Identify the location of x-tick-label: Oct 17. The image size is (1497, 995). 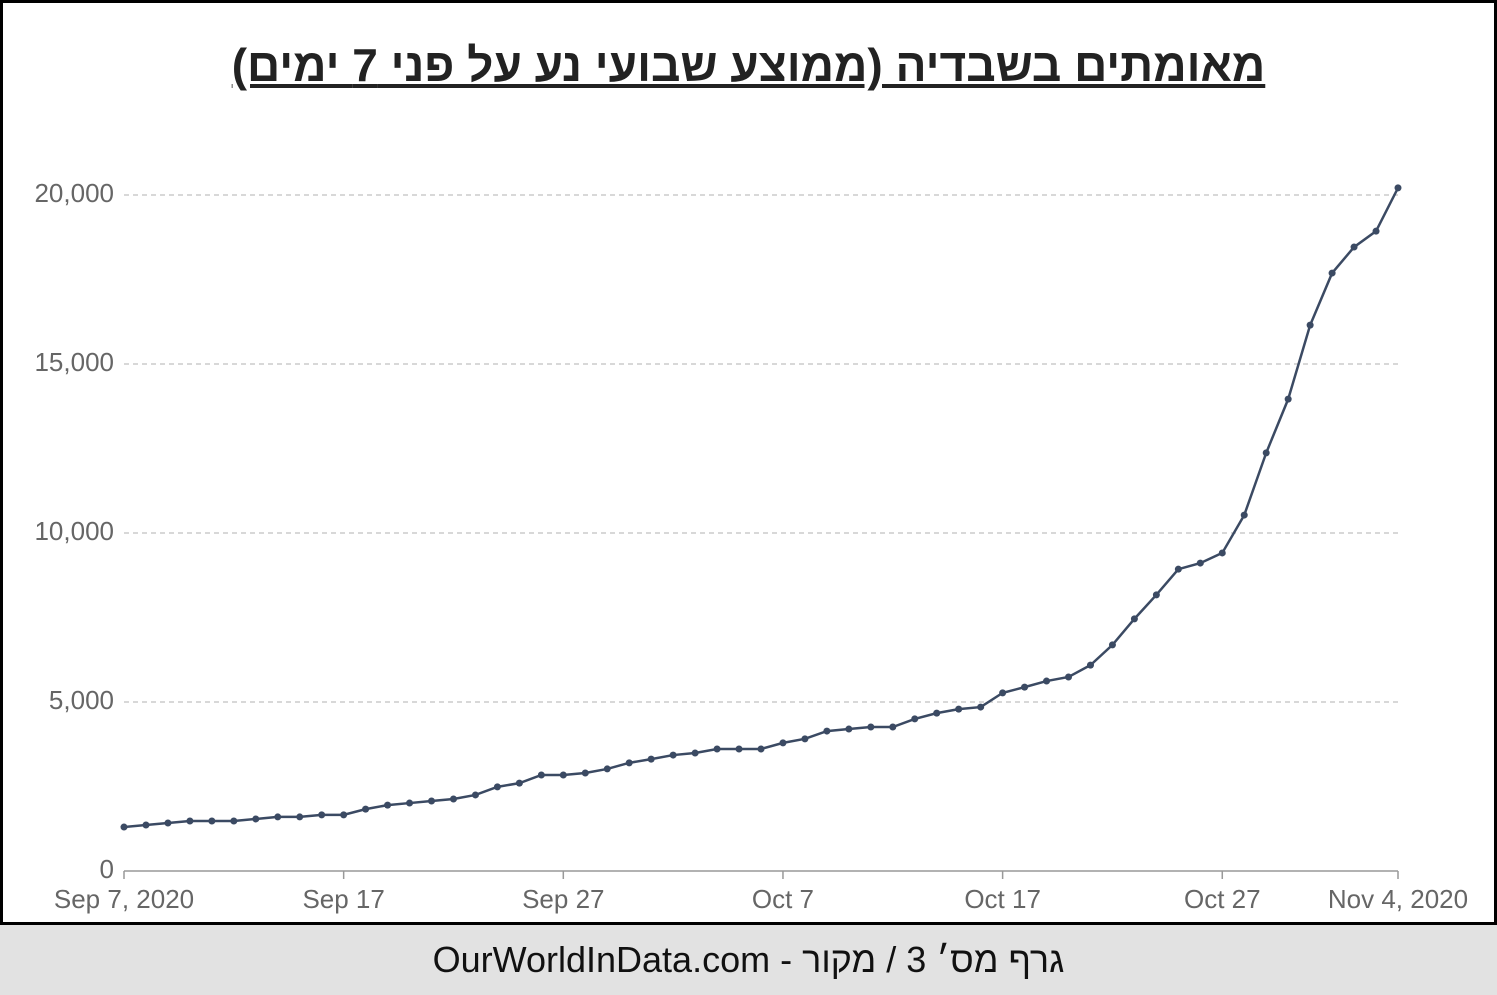
(1002, 899).